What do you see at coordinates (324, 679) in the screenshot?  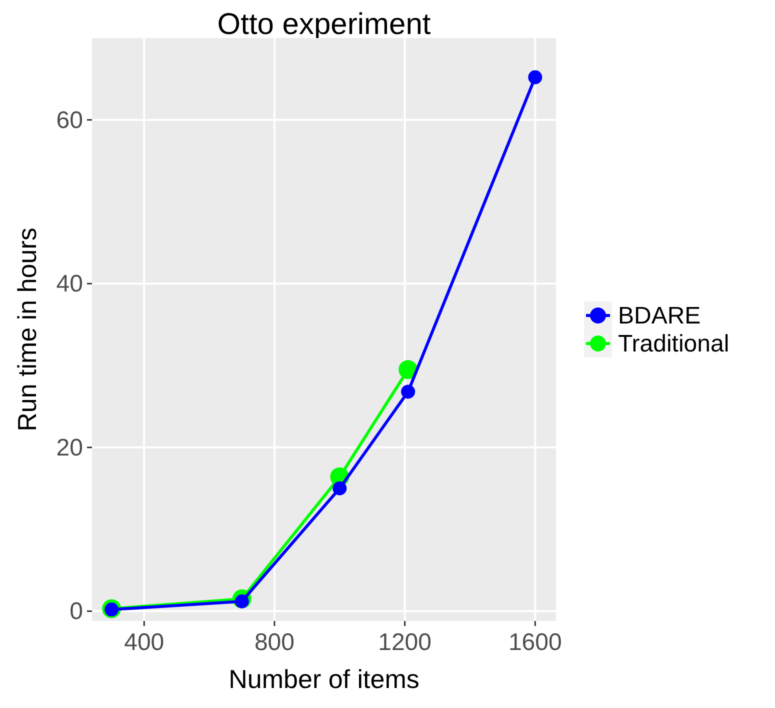 I see `x-axis-title: Number of items` at bounding box center [324, 679].